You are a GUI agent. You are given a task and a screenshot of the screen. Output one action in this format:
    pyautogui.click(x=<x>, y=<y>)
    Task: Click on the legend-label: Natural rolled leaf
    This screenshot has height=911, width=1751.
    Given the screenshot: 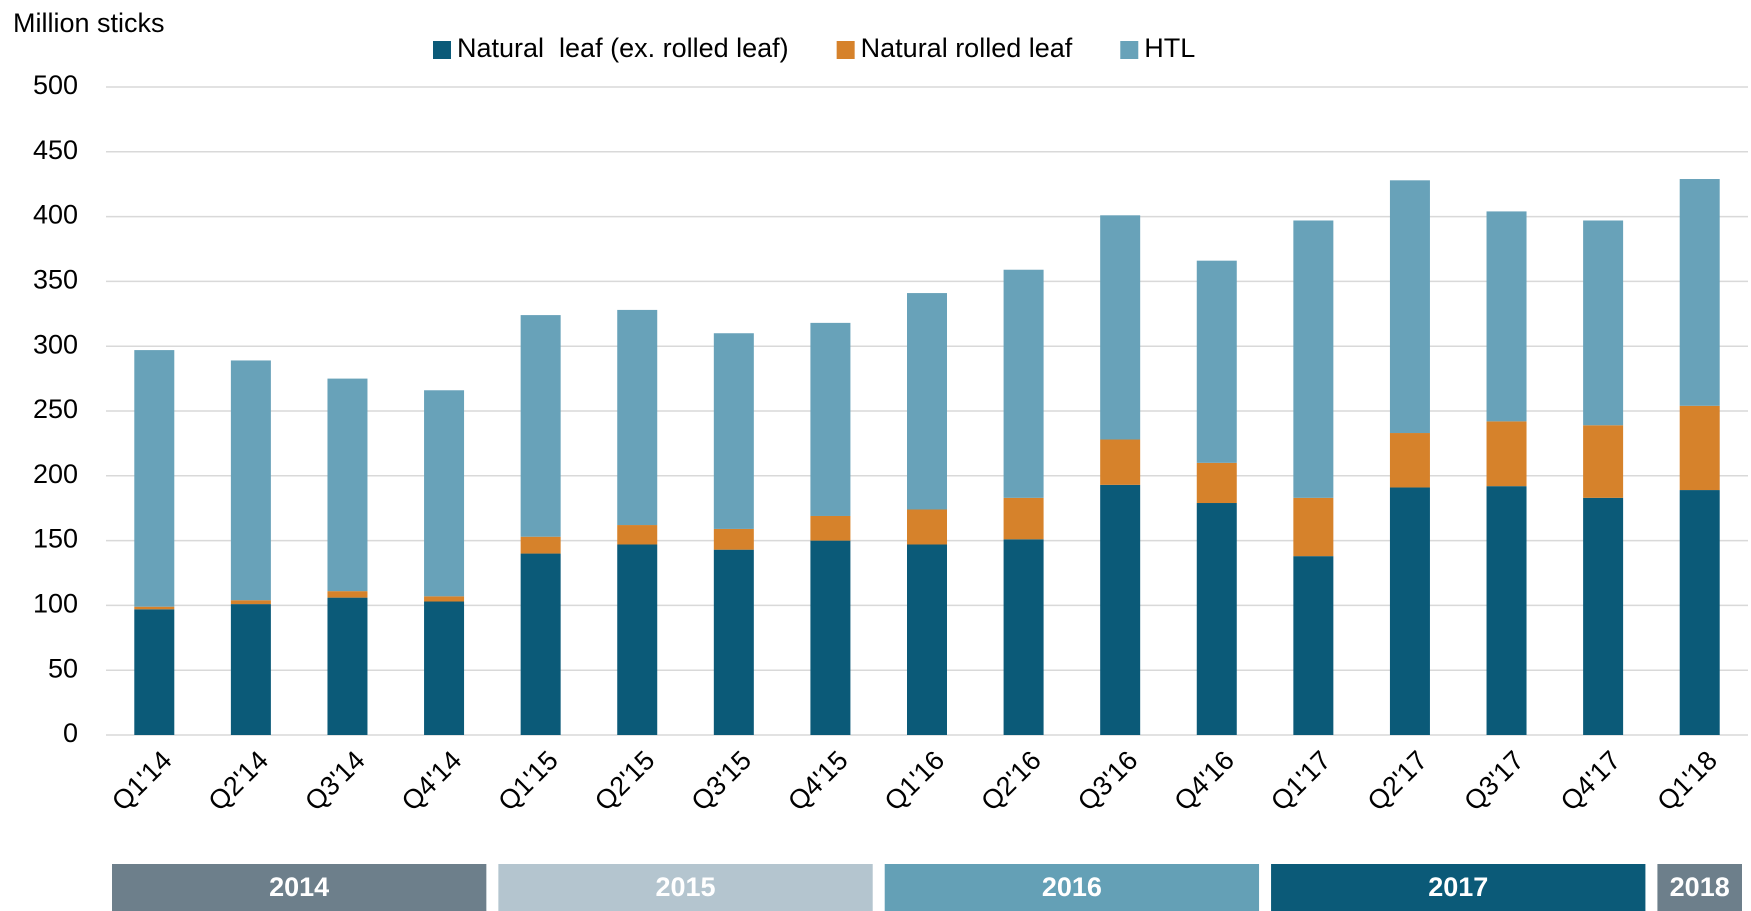 What is the action you would take?
    pyautogui.click(x=967, y=48)
    